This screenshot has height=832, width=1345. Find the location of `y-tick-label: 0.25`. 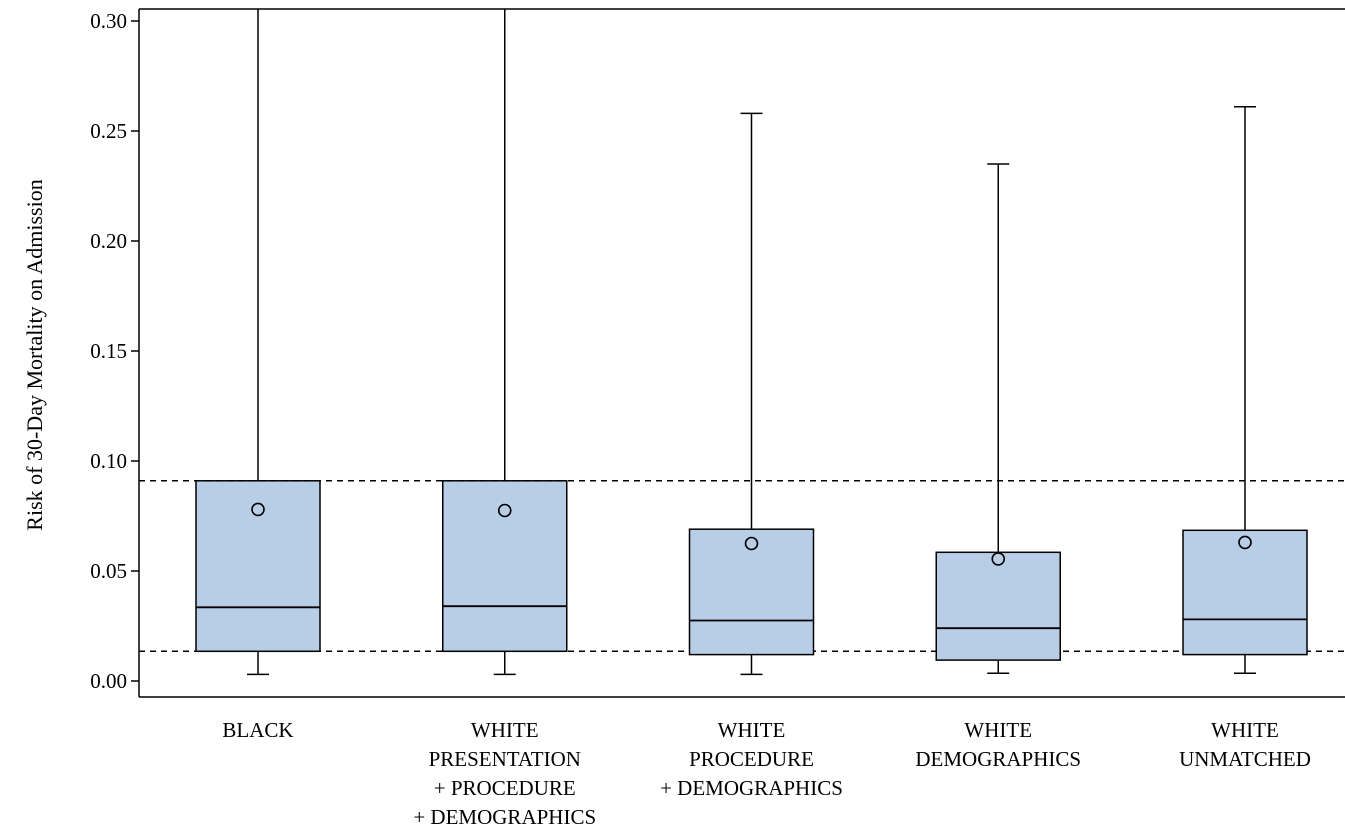

y-tick-label: 0.25 is located at coordinates (108, 131).